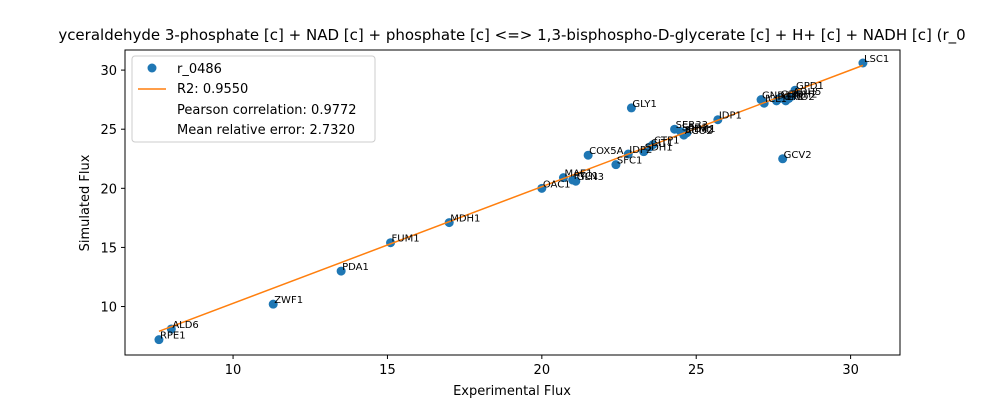  I want to click on point-label: SHM2, so click(699, 130).